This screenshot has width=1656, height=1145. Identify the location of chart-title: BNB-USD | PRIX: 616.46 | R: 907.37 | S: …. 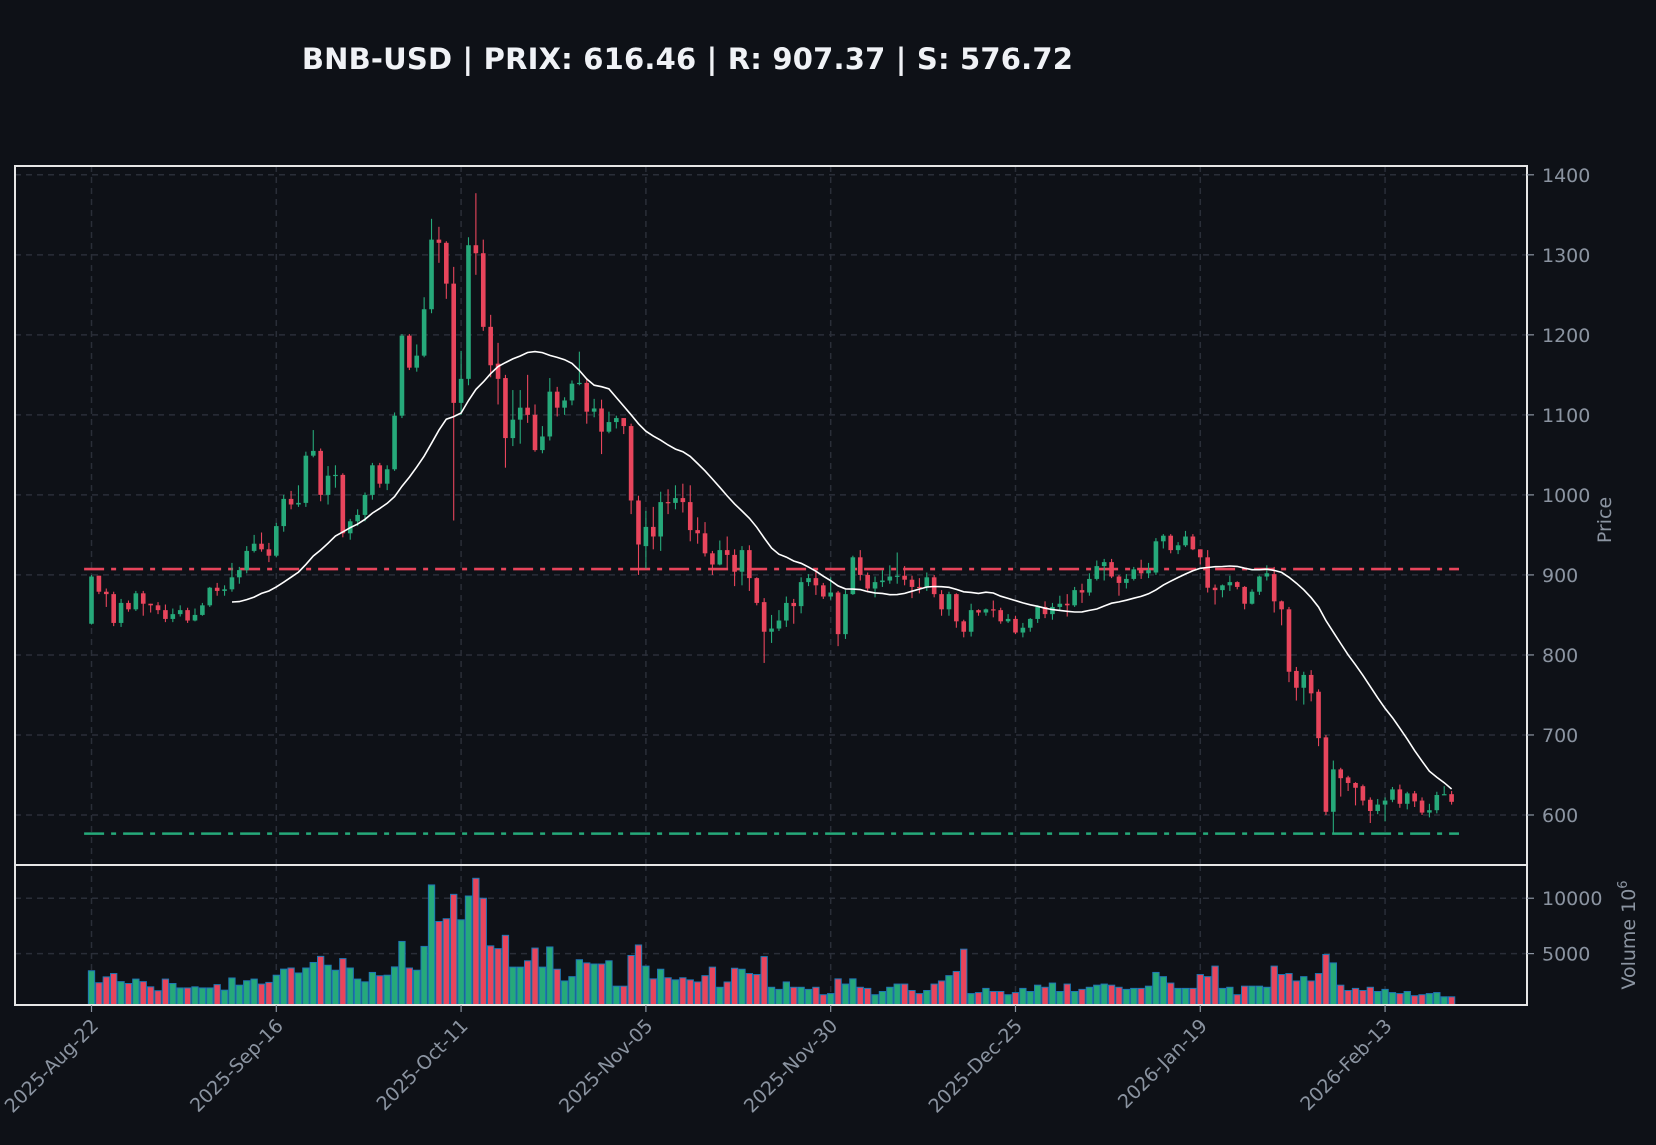
(687, 59).